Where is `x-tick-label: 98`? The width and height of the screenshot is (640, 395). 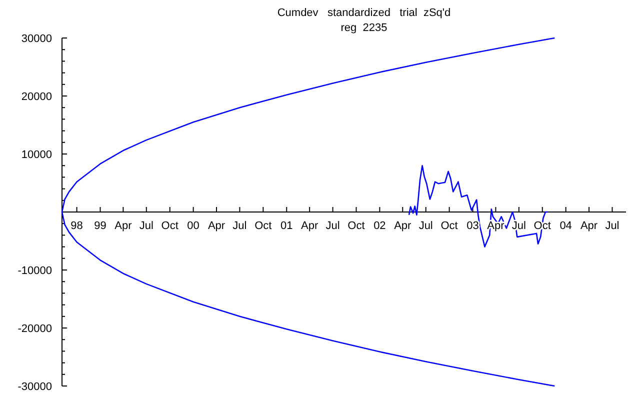
x-tick-label: 98 is located at coordinates (76, 226).